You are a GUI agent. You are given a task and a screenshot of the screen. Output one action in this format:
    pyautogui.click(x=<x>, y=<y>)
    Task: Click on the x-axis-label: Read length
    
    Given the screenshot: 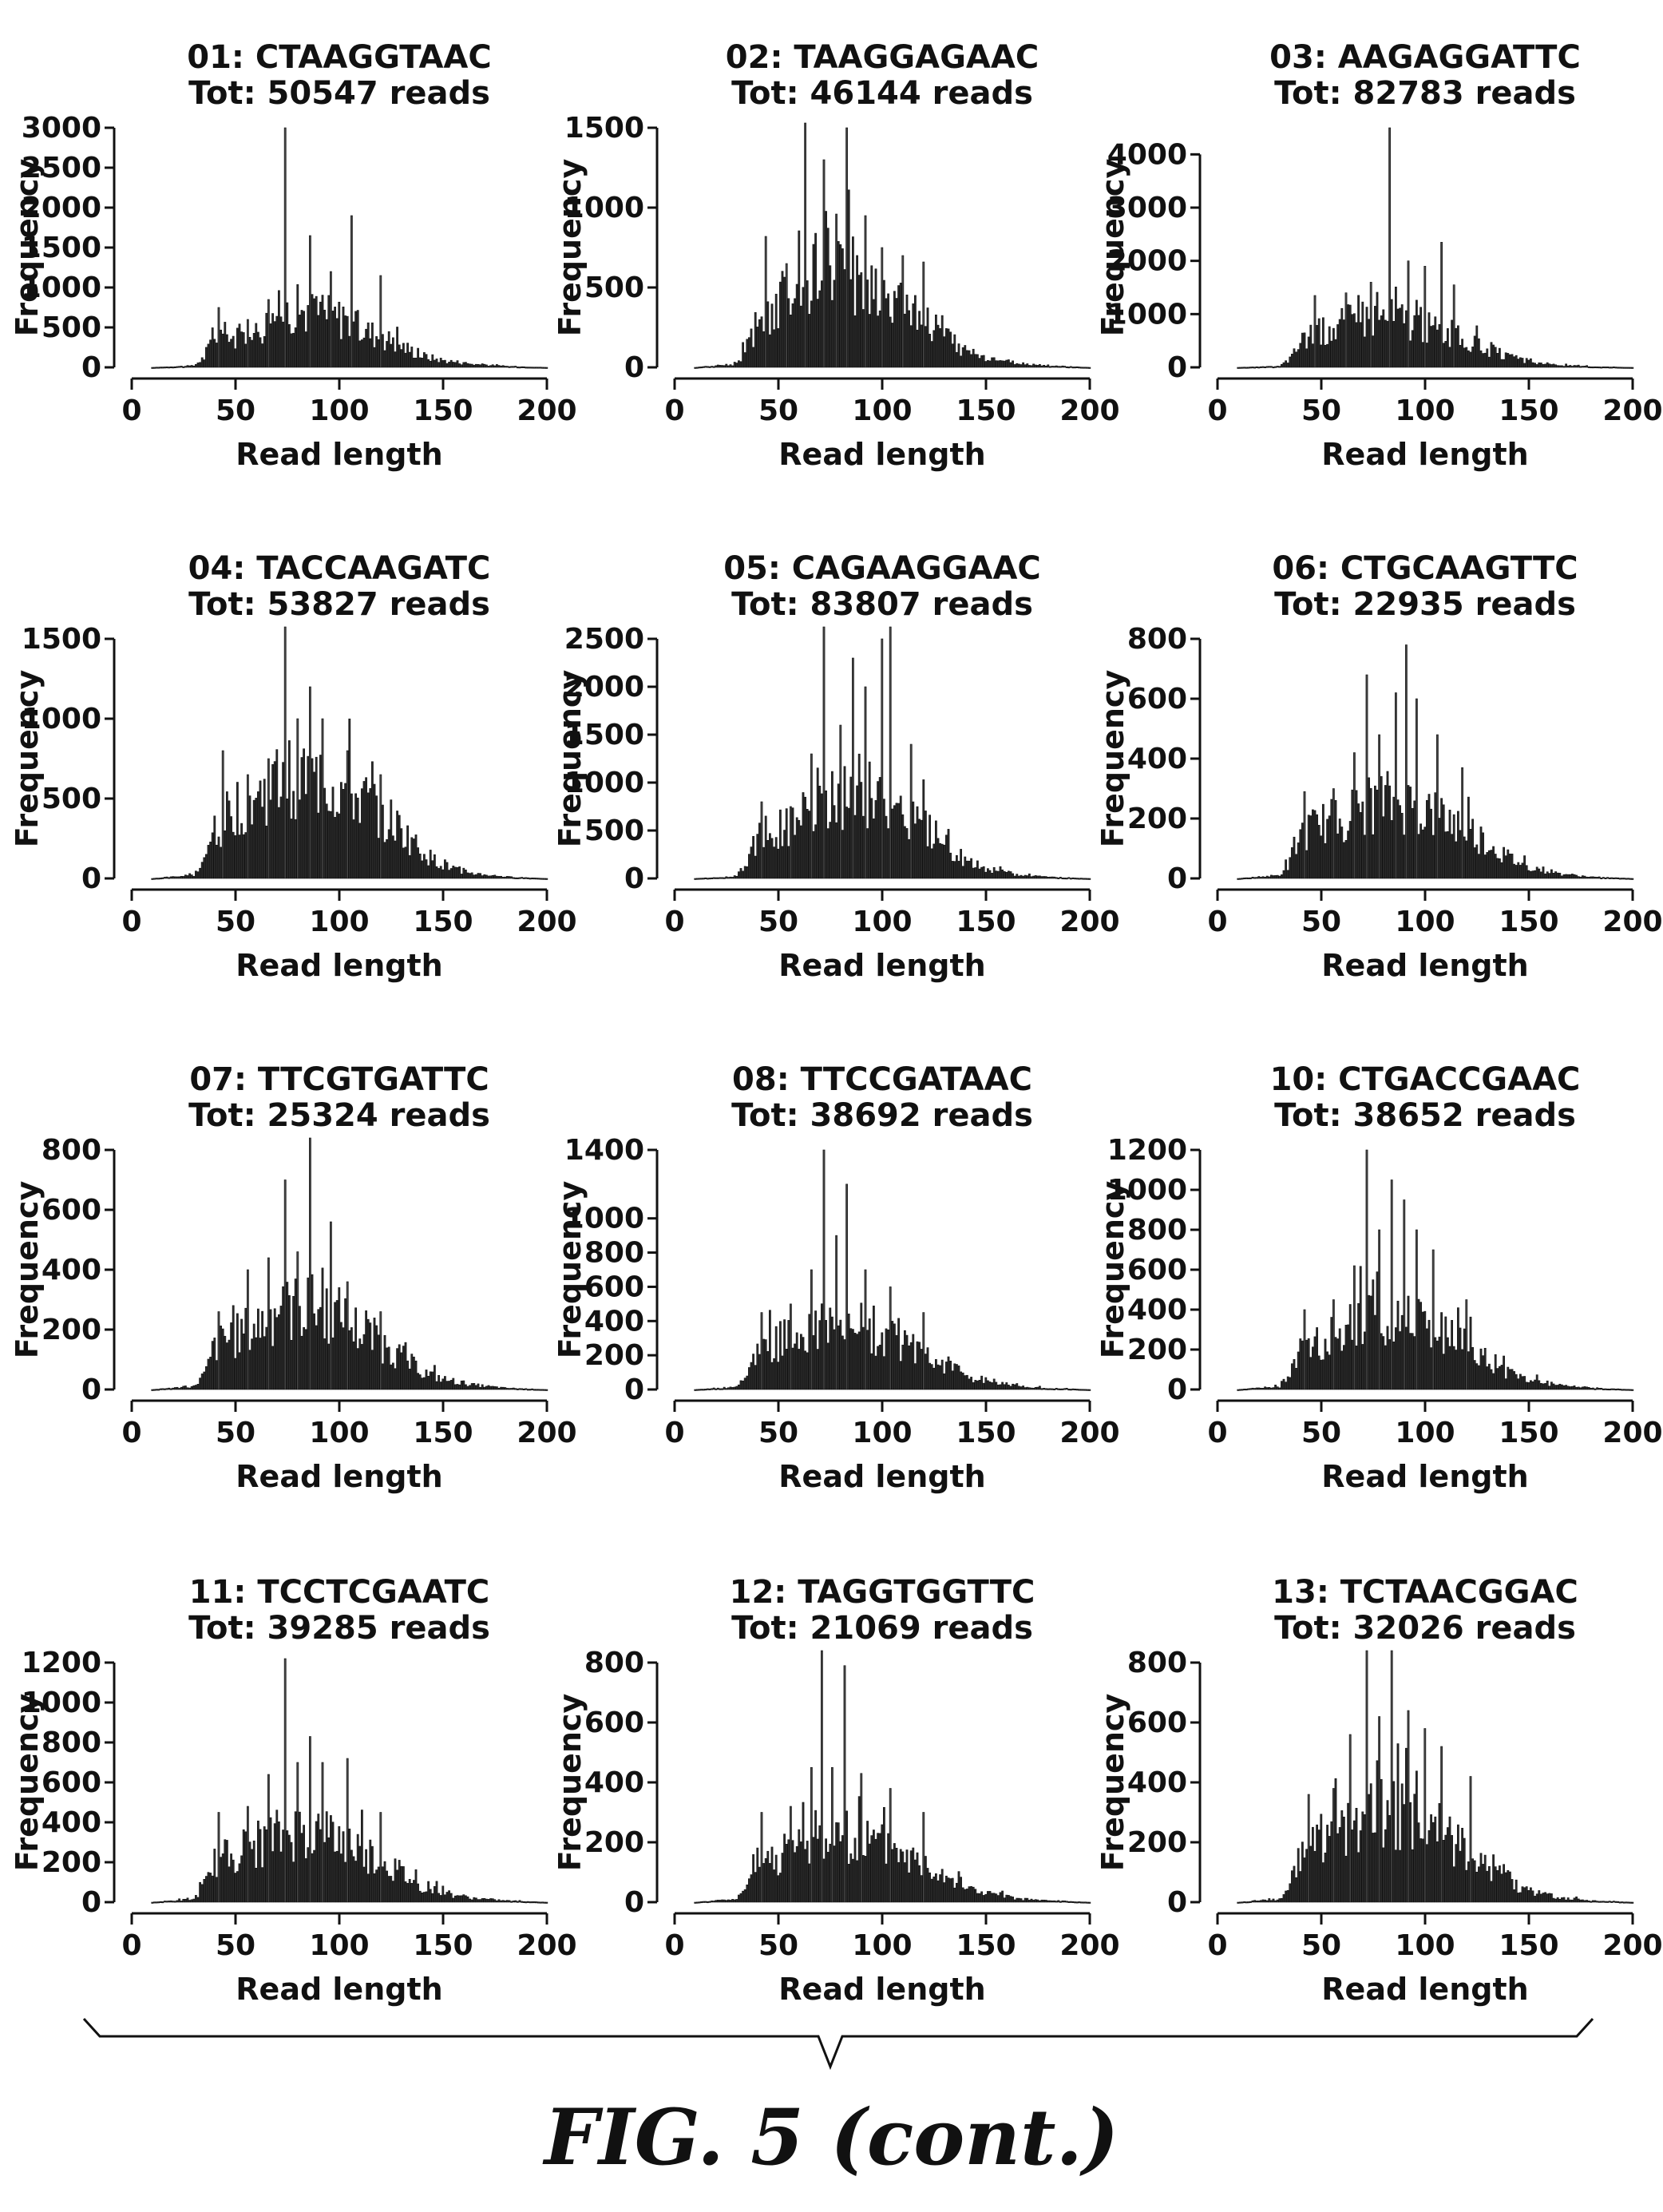 What is the action you would take?
    pyautogui.click(x=339, y=1476)
    